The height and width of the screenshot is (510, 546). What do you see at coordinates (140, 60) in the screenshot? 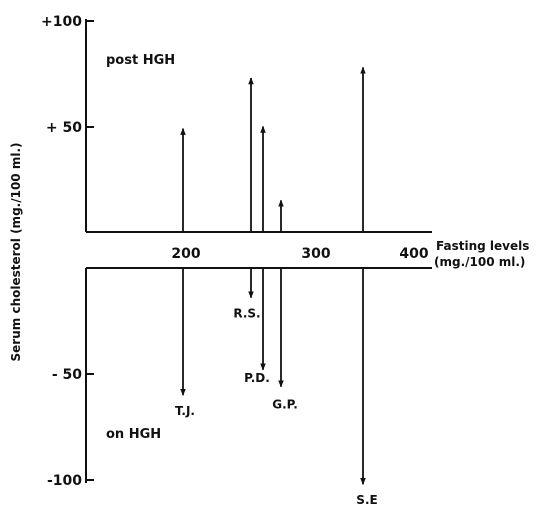
I see `post-hgh-annotation: post HGH` at bounding box center [140, 60].